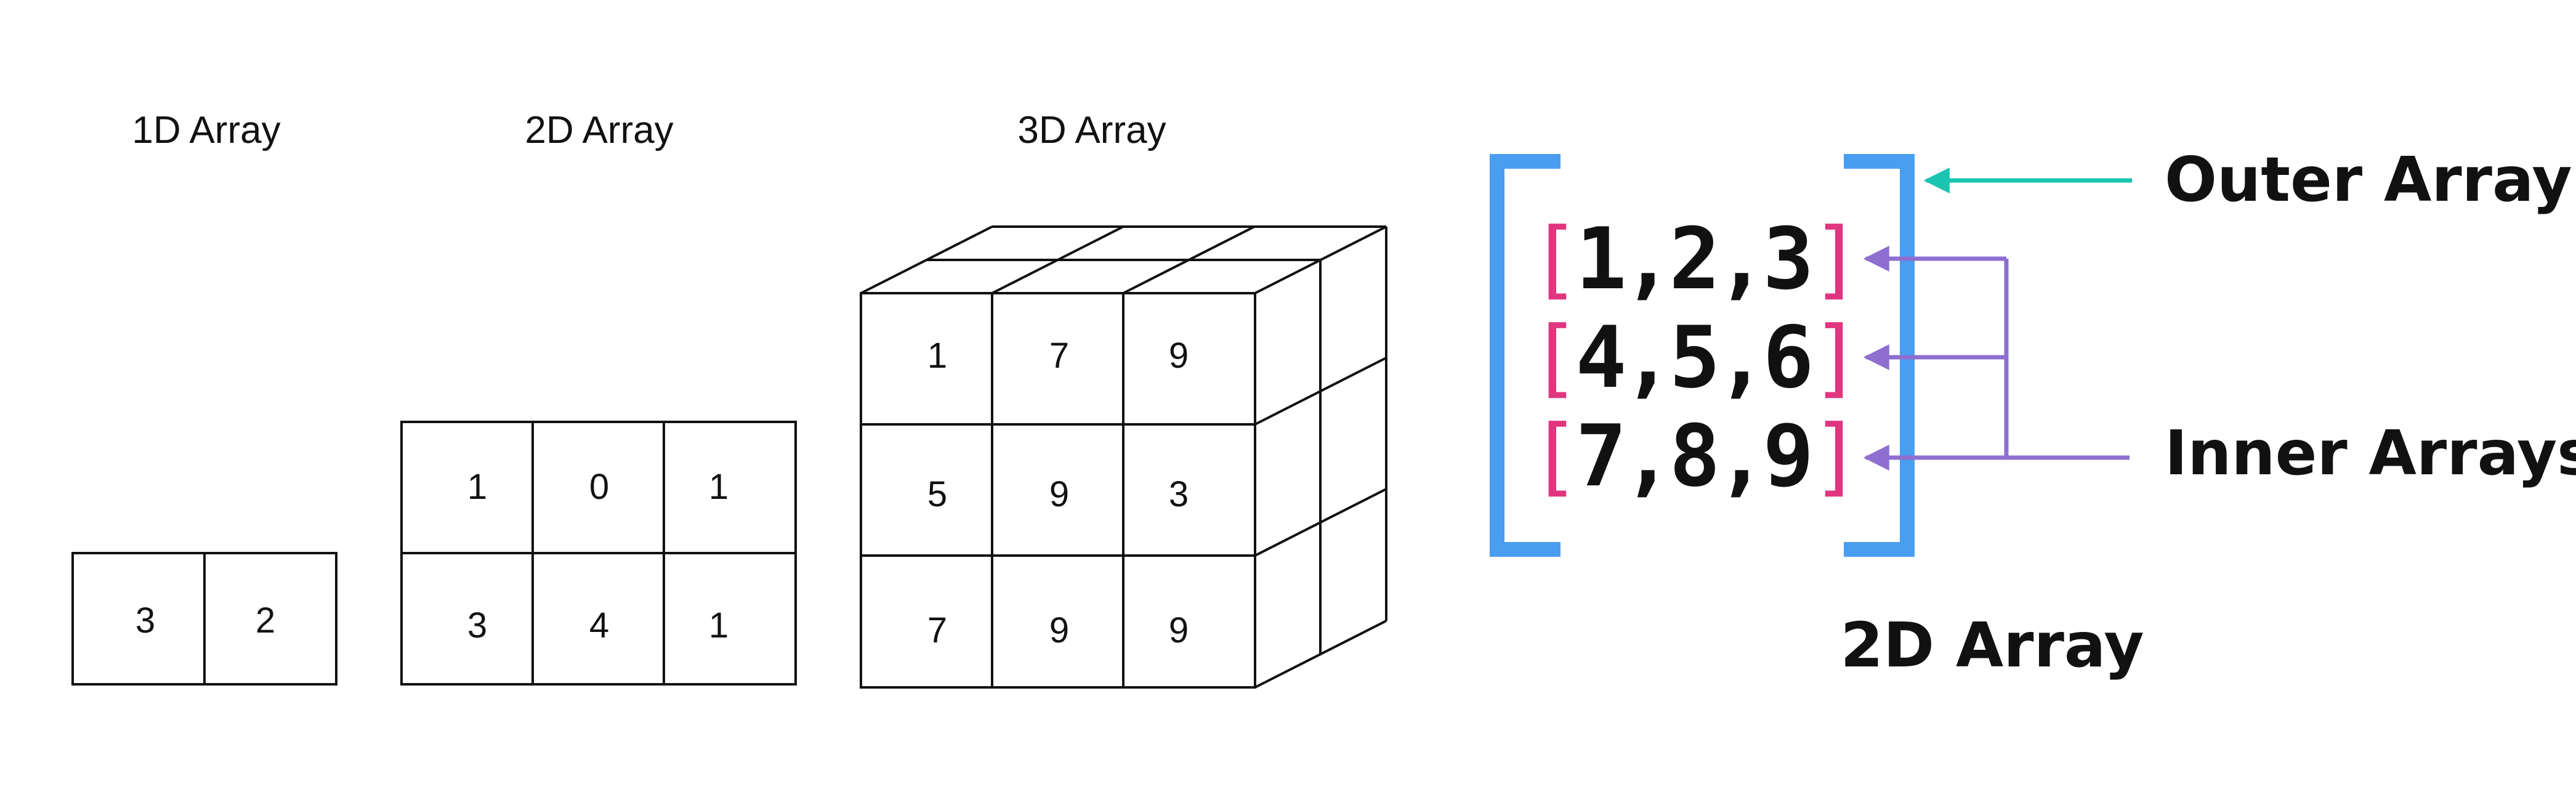  Describe the element at coordinates (145, 621) in the screenshot. I see `array-1d-cell: 3` at that location.